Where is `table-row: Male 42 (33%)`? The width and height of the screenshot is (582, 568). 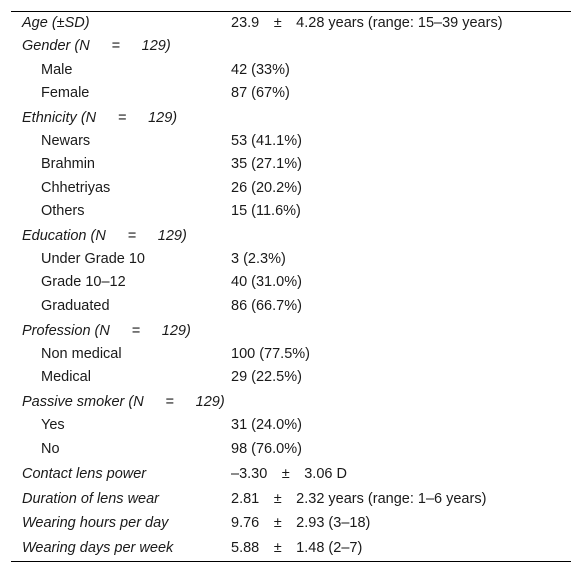
table-row: Male 42 (33%) is located at coordinates (291, 70).